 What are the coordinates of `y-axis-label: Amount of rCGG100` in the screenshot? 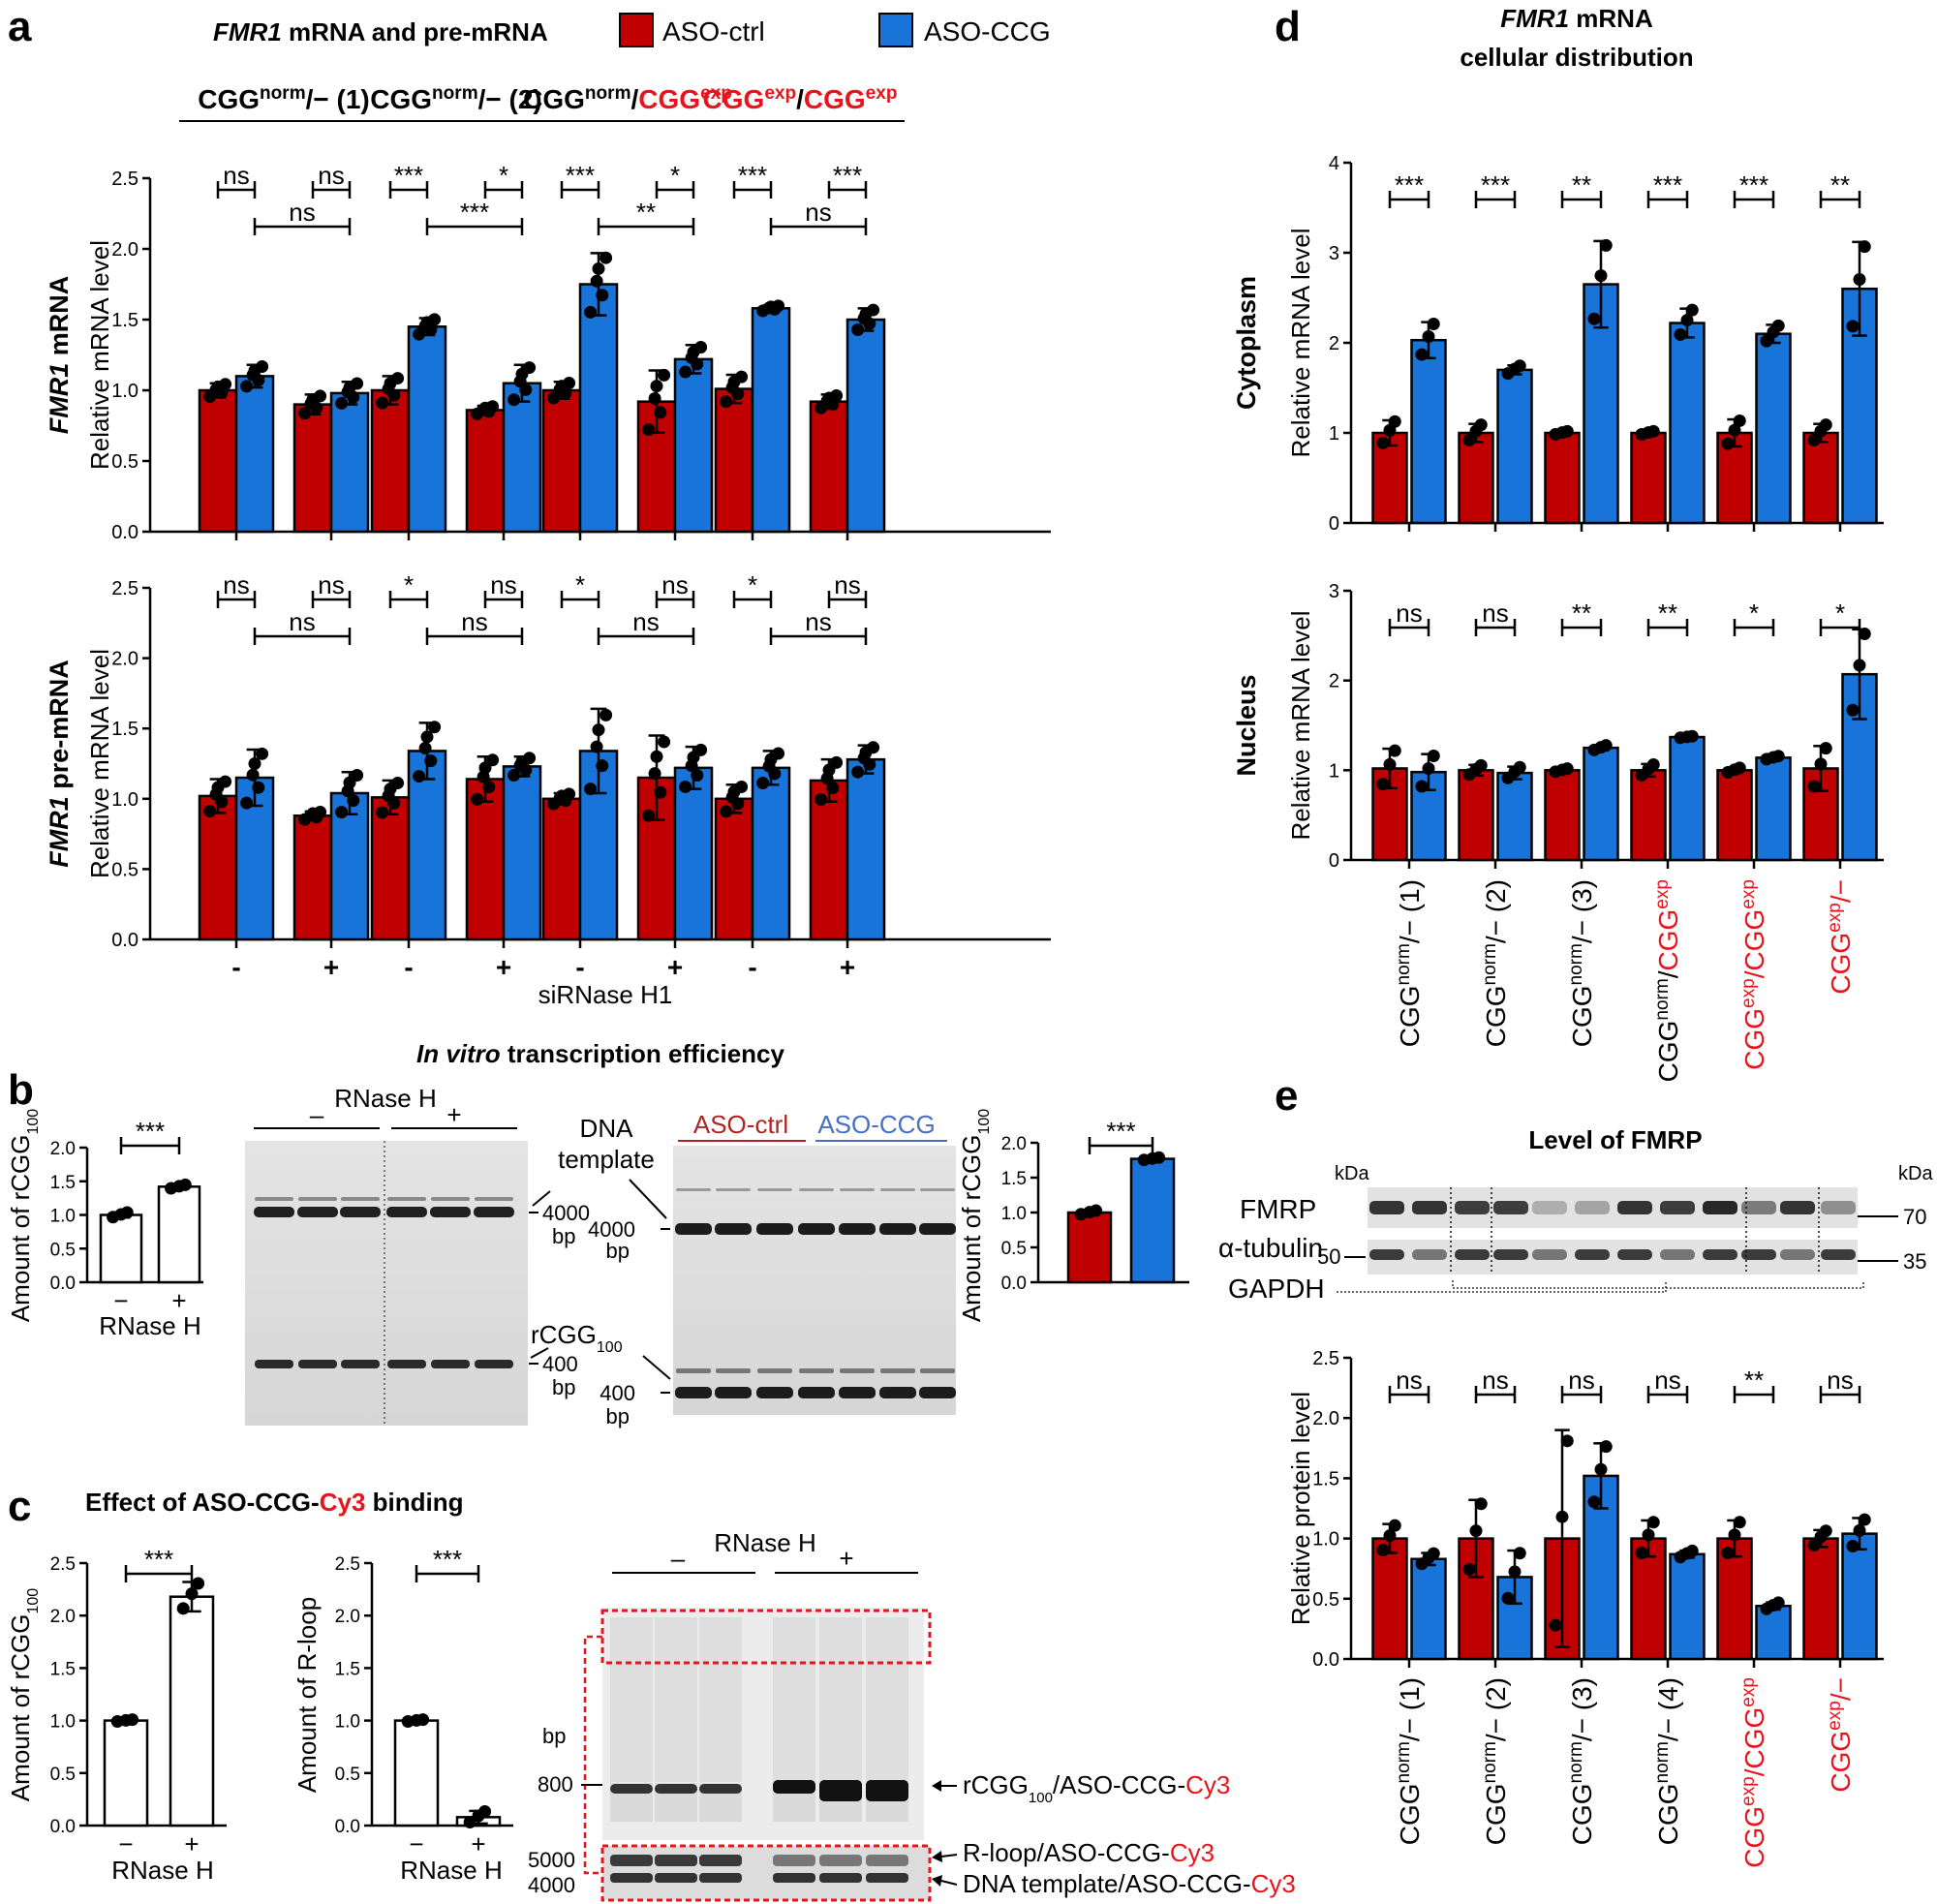 It's located at (24, 1216).